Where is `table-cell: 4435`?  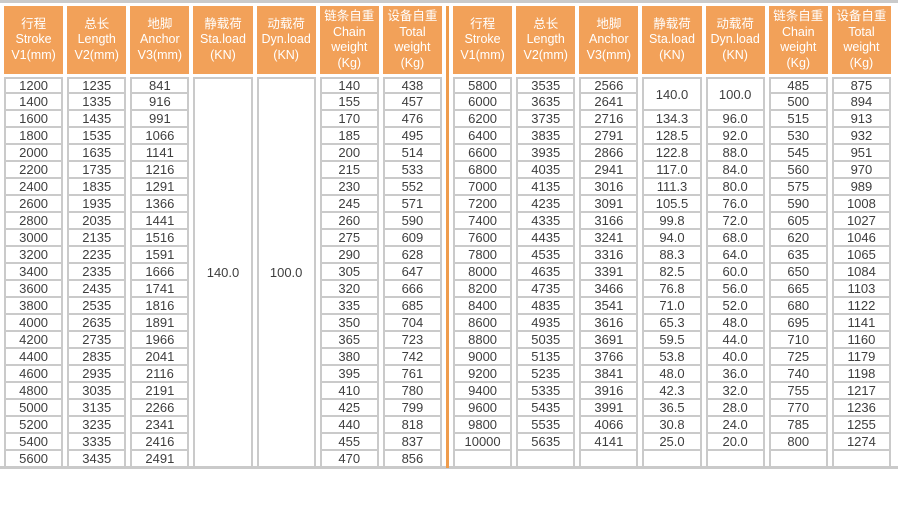 table-cell: 4435 is located at coordinates (546, 238).